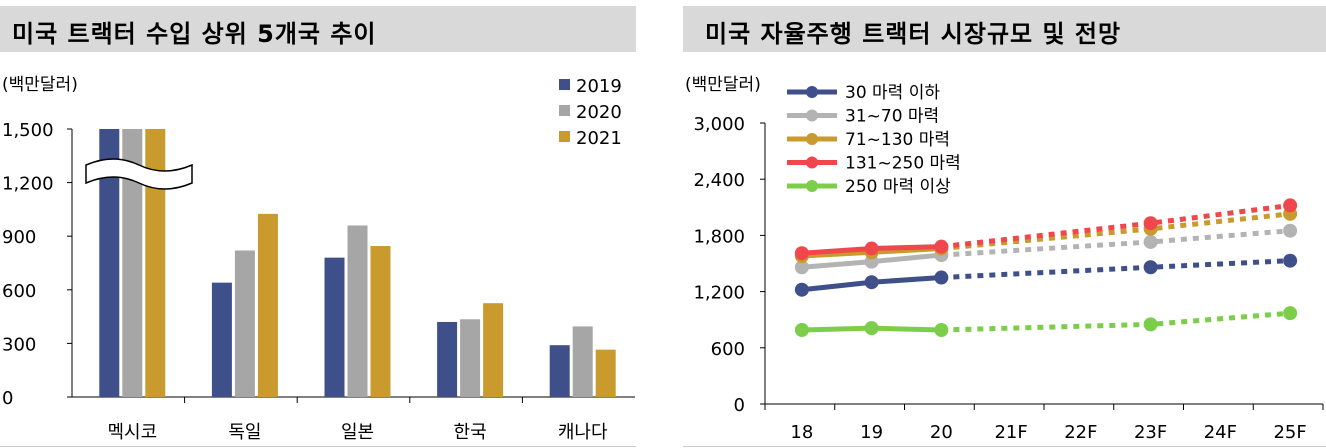  I want to click on legend-label-1: 31~70 마력, so click(892, 117).